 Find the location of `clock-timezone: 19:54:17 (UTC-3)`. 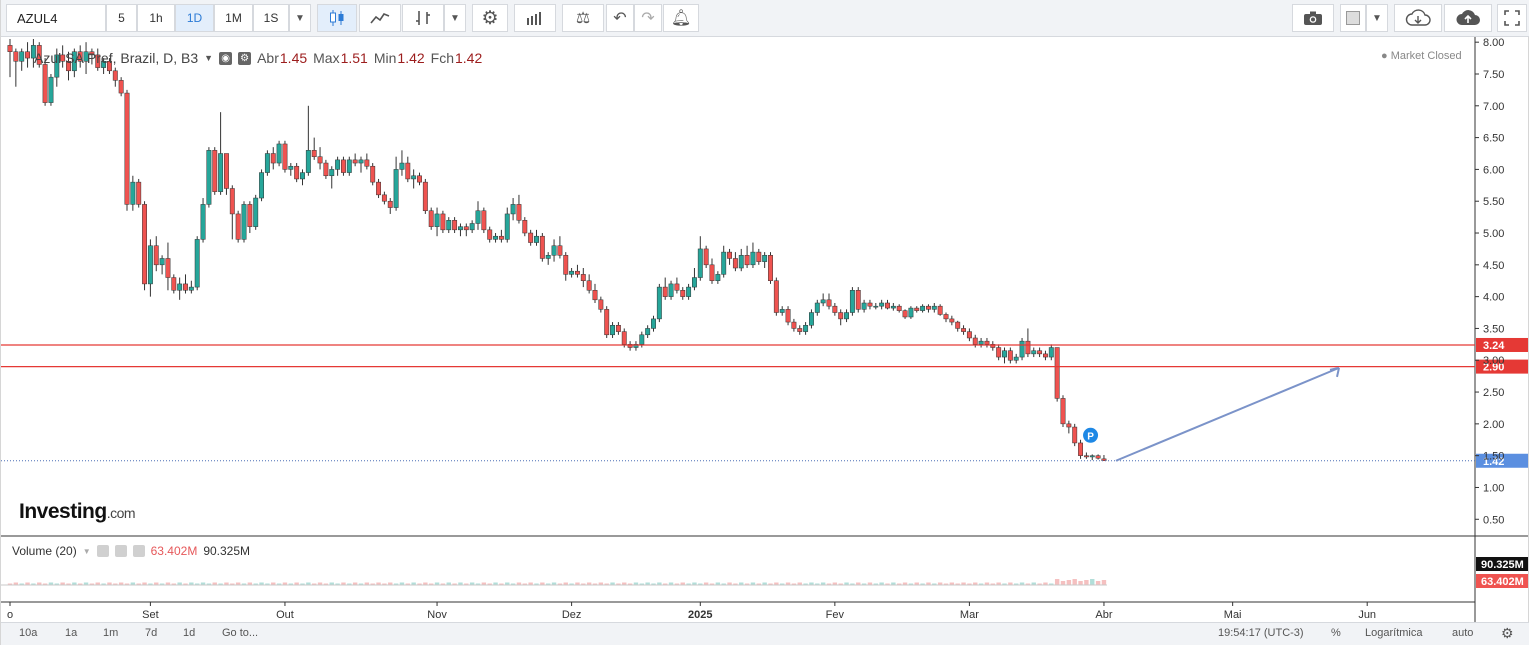

clock-timezone: 19:54:17 (UTC-3) is located at coordinates (1261, 633).